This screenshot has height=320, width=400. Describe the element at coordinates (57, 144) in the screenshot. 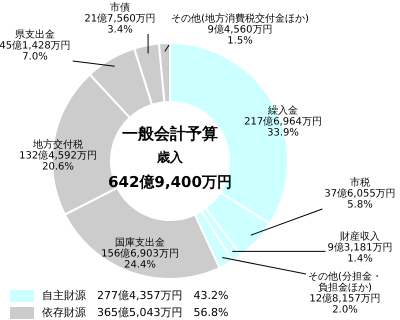

I see `slice-label: 地方交付税` at that location.